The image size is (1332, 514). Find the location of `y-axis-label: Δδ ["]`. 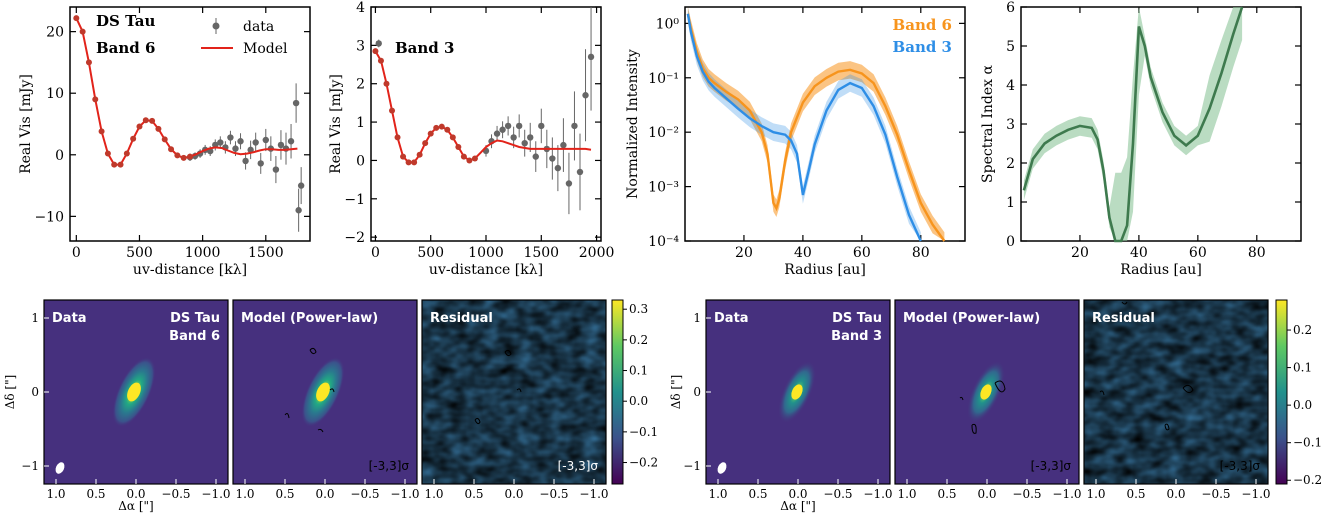

y-axis-label: Δδ ["] is located at coordinates (676, 392).